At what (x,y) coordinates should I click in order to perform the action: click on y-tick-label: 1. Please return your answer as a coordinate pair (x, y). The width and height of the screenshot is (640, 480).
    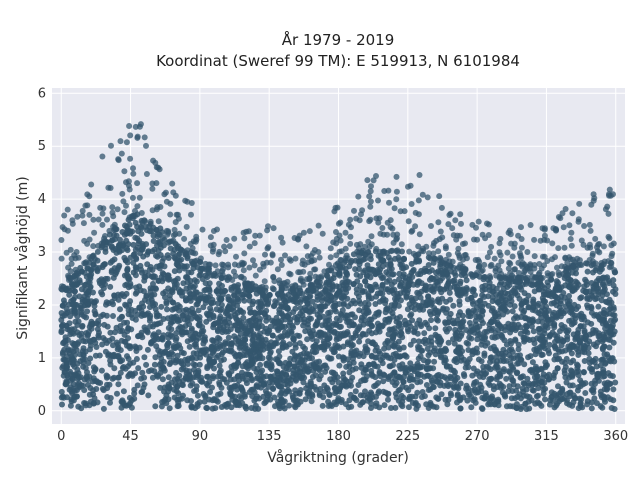
    Looking at the image, I should click on (42, 358).